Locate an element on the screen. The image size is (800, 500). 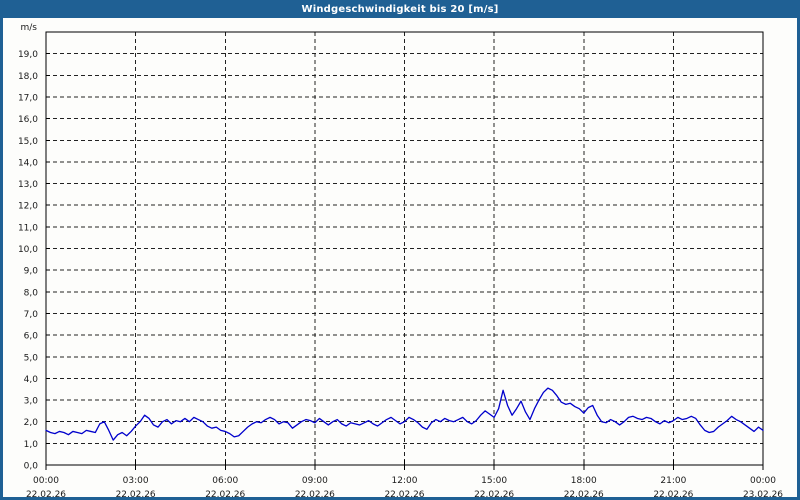
wind-speed-line is located at coordinates (404, 414).